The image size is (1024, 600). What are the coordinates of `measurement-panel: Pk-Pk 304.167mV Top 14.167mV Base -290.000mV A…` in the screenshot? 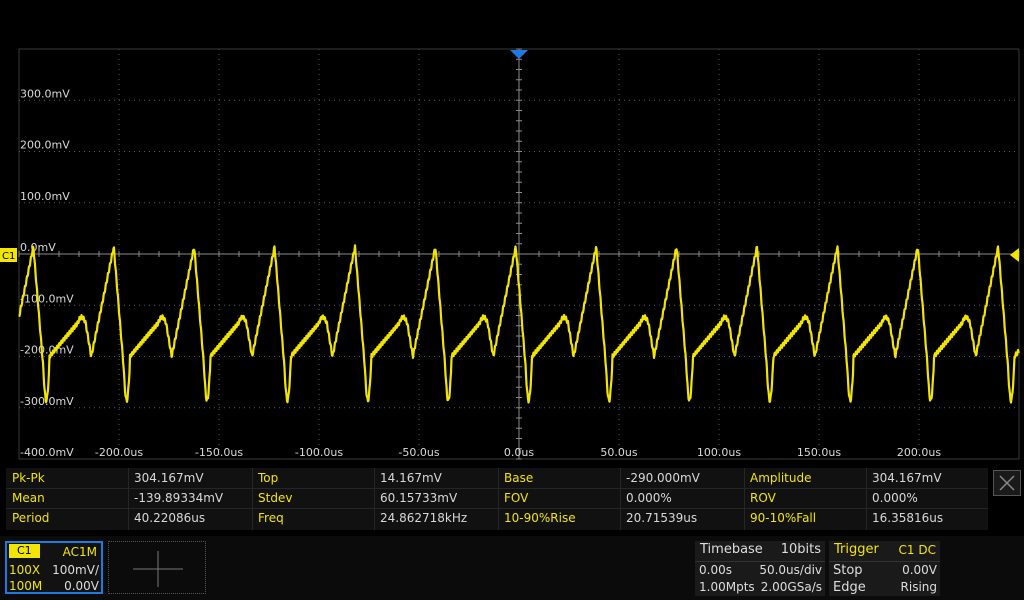 It's located at (497, 499).